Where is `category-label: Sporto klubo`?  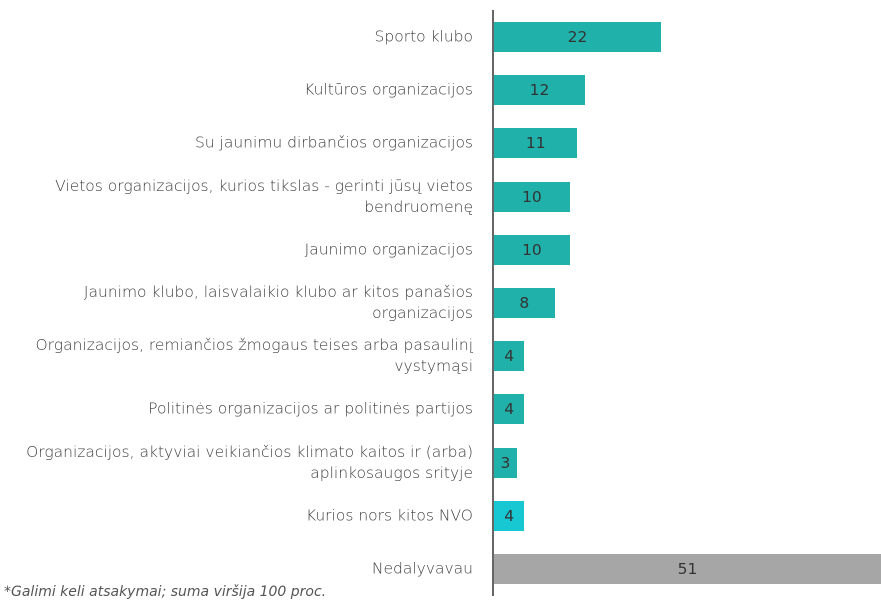
category-label: Sporto klubo is located at coordinates (423, 36).